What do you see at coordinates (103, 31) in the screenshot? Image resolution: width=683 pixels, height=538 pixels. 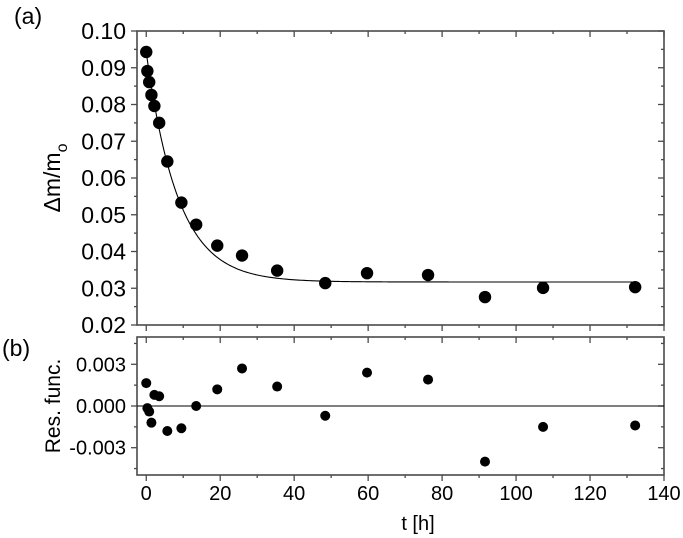 I see `y-tick-label: 0.10` at bounding box center [103, 31].